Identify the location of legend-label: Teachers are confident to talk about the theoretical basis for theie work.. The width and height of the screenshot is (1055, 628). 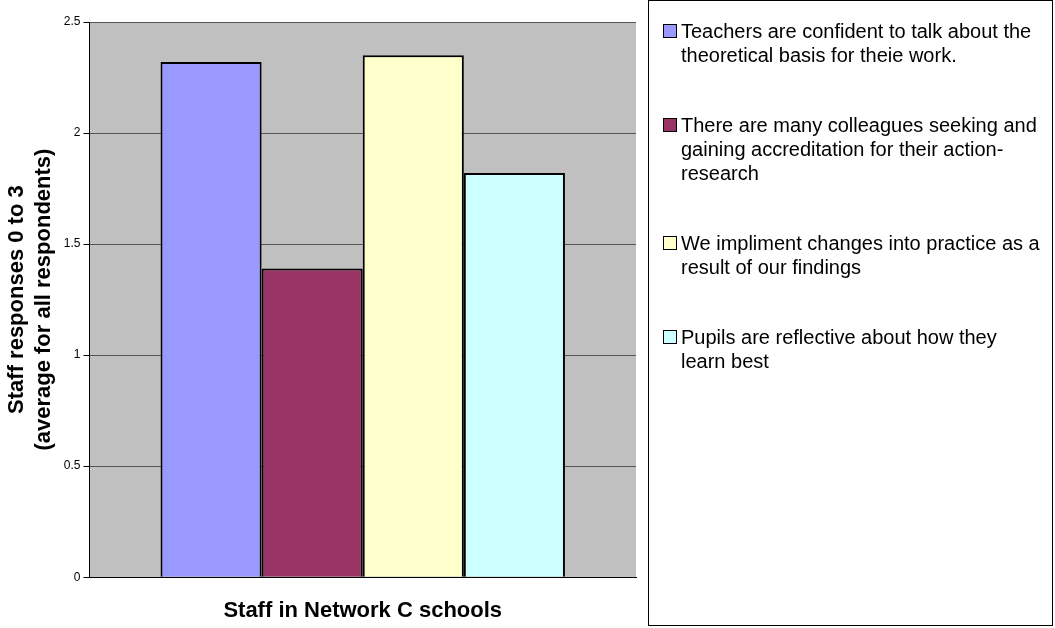
(857, 43).